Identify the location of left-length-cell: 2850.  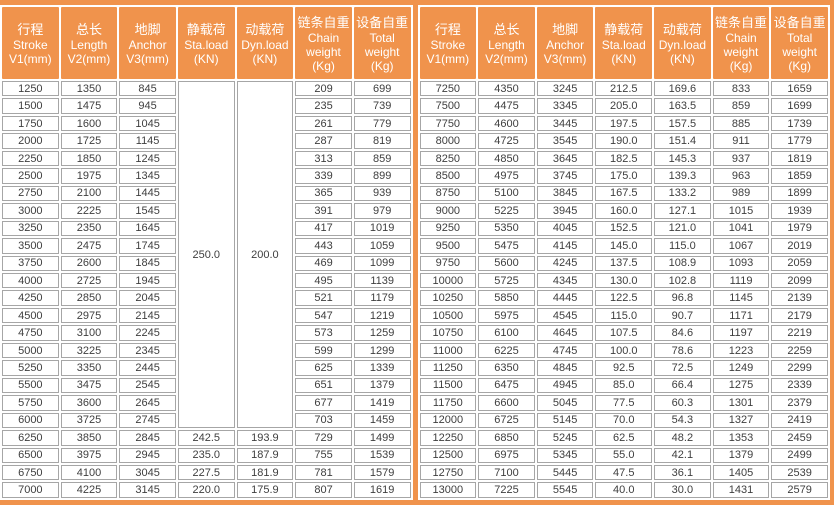
(89, 298).